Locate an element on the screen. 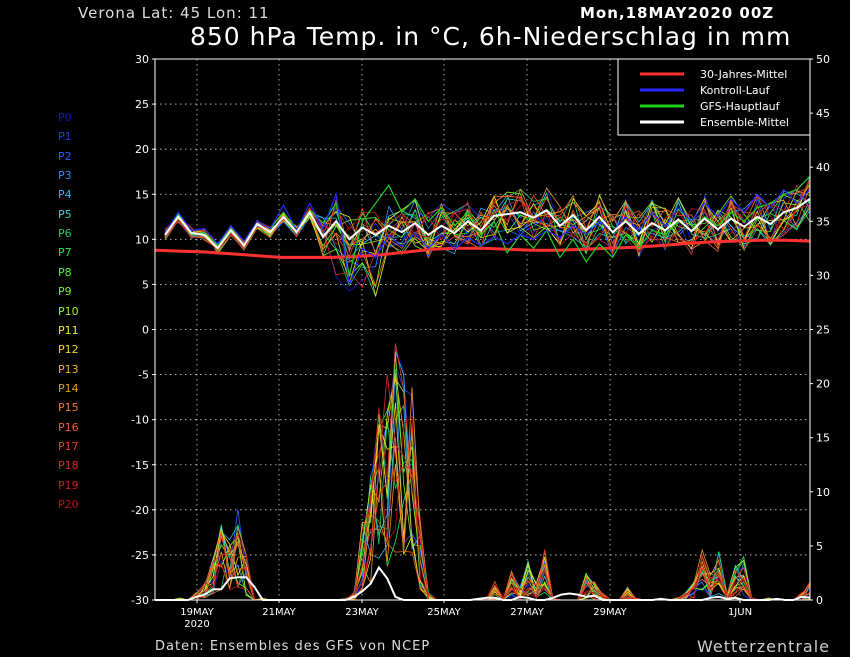  x-tick-label: 23MAY is located at coordinates (362, 612).